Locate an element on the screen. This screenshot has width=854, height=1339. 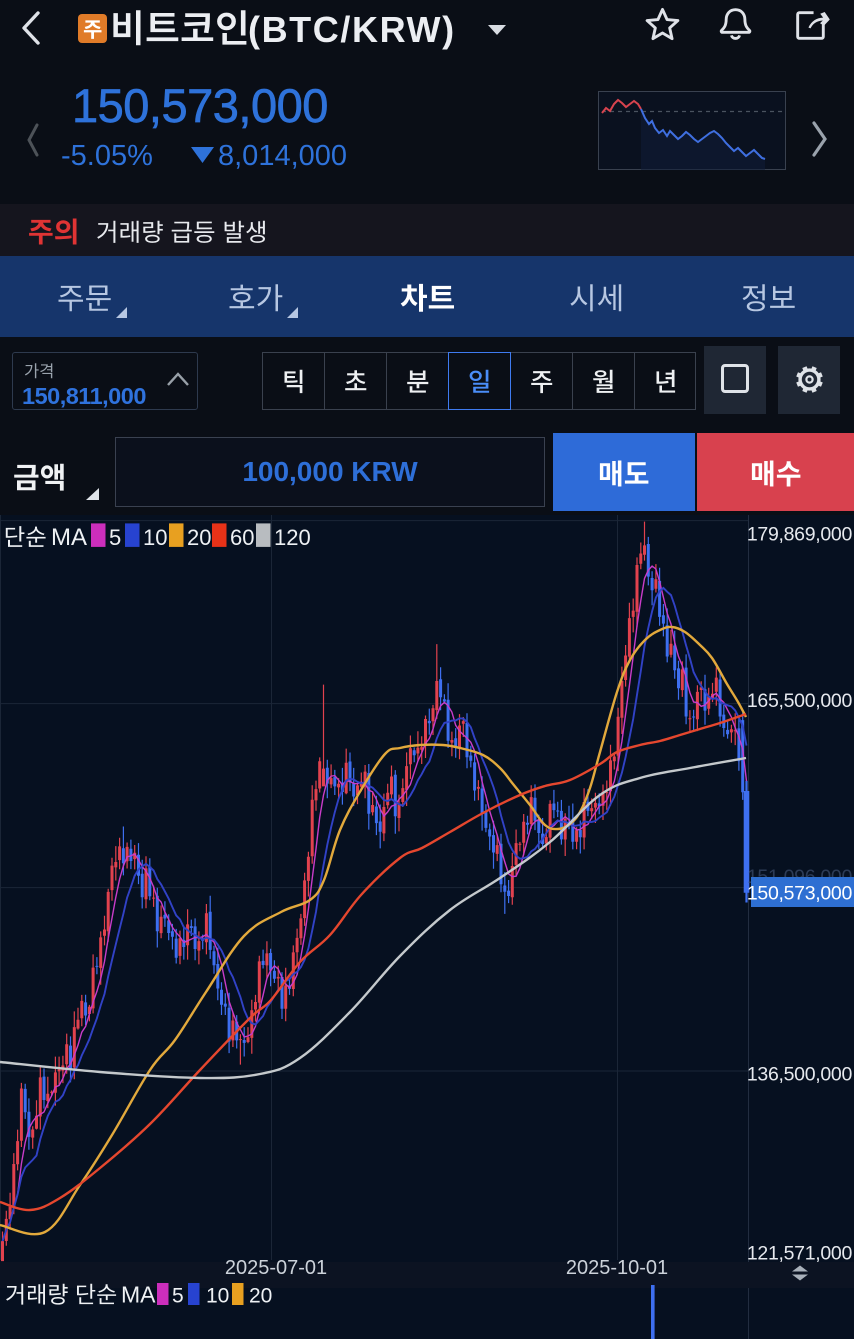
svg-text: 136,500,000 is located at coordinates (800, 1074).